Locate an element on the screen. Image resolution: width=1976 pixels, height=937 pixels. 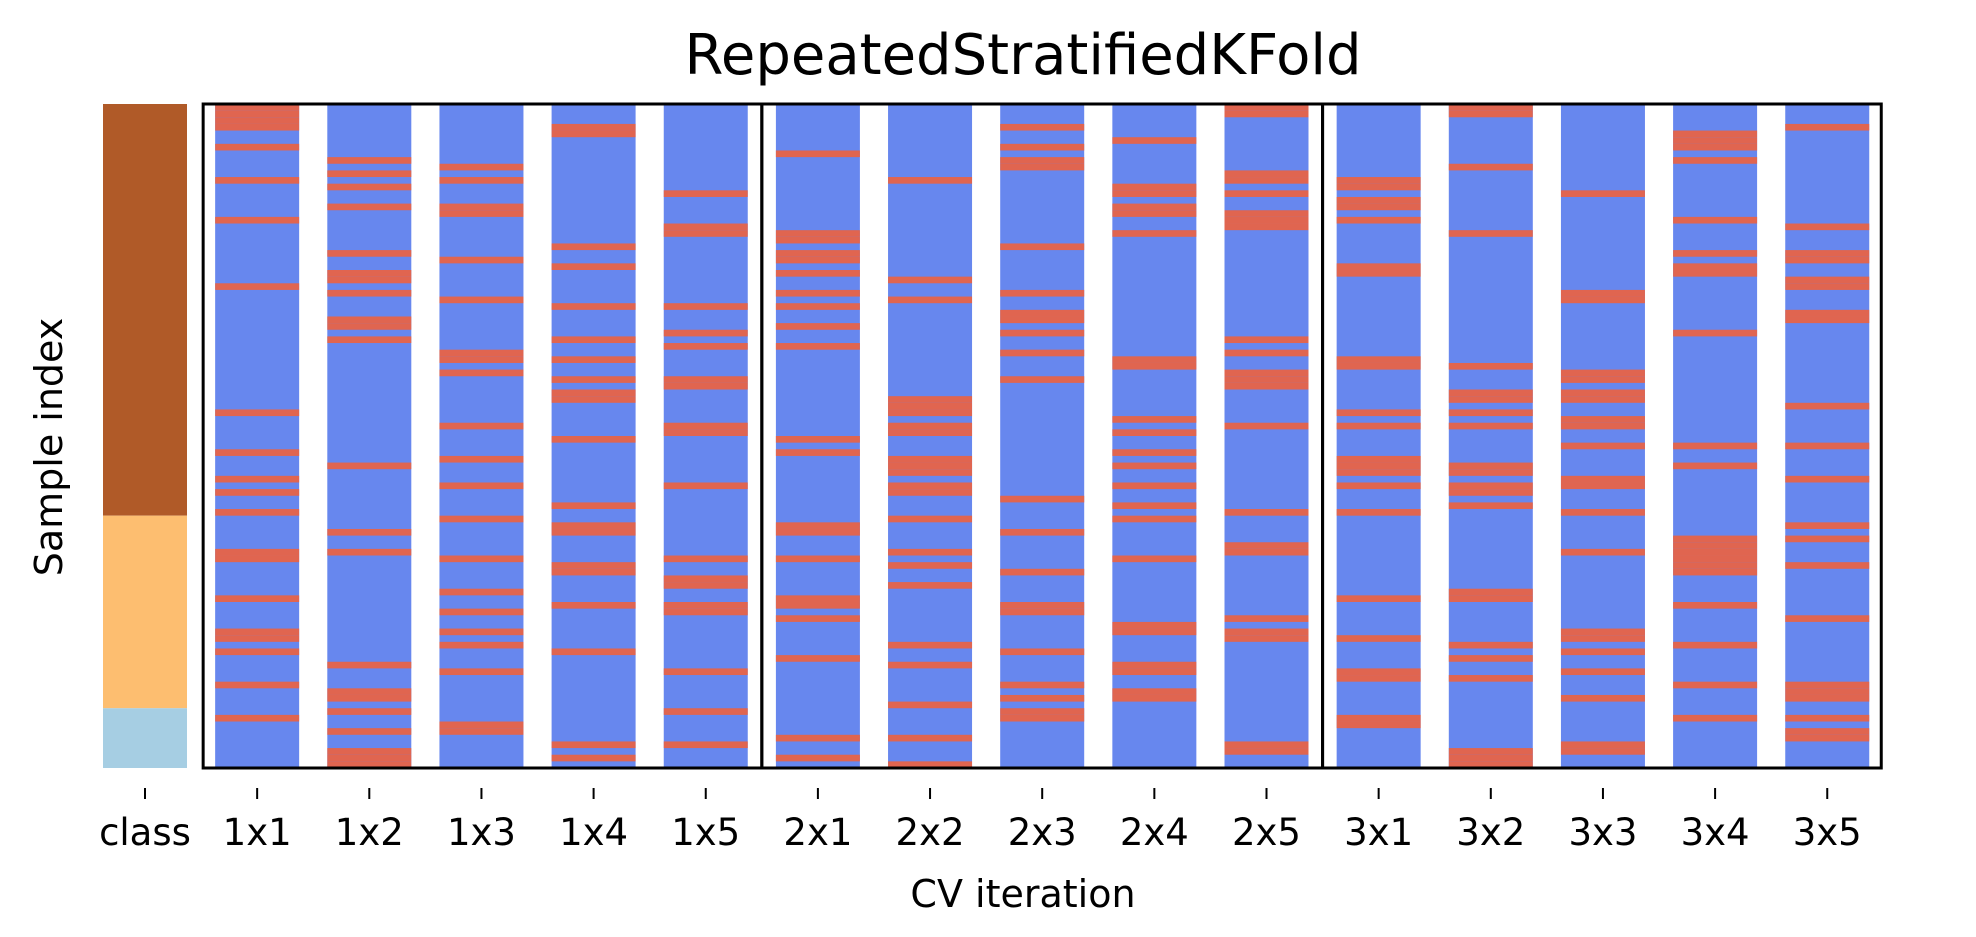
fold-column-1x5 is located at coordinates (705, 436).